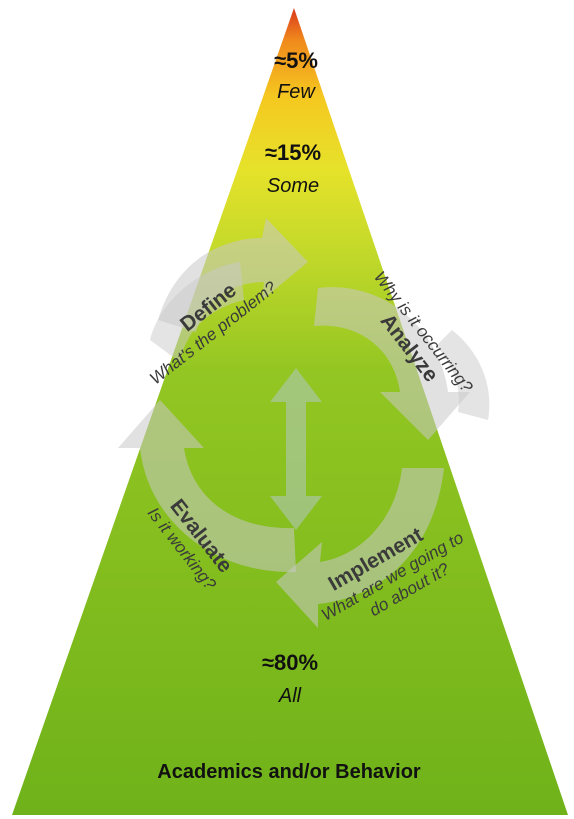 Image resolution: width=574 pixels, height=819 pixels. I want to click on top-tier-label: Few, so click(296, 92).